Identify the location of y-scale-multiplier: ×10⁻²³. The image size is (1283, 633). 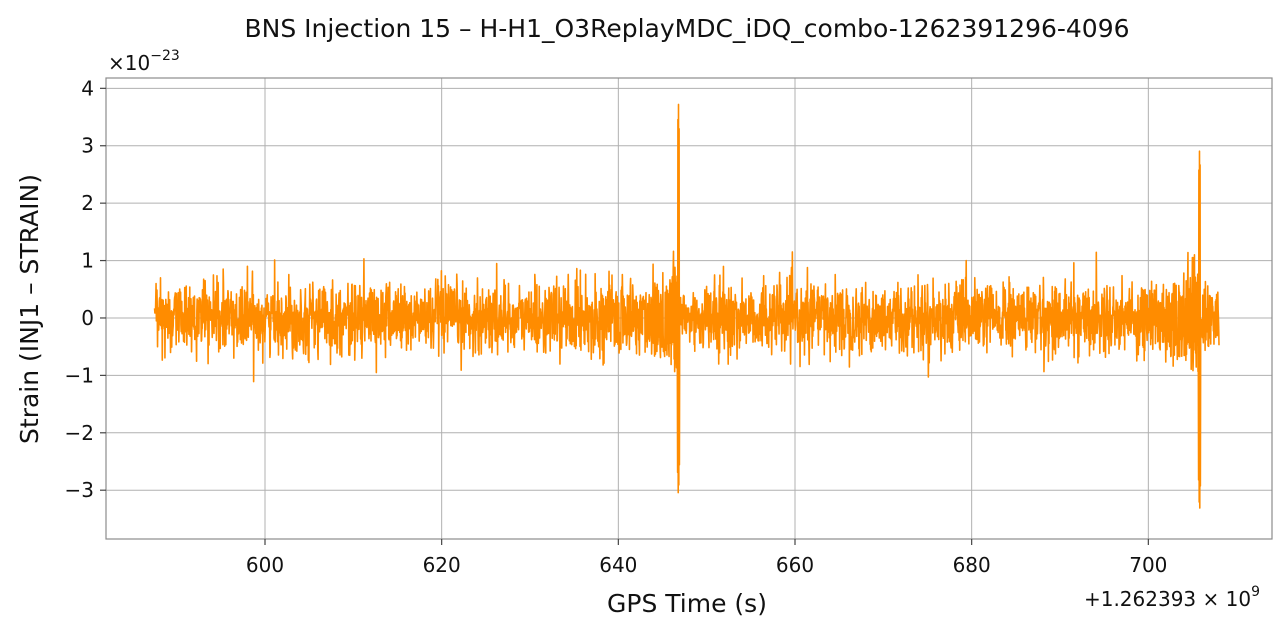
(144, 61).